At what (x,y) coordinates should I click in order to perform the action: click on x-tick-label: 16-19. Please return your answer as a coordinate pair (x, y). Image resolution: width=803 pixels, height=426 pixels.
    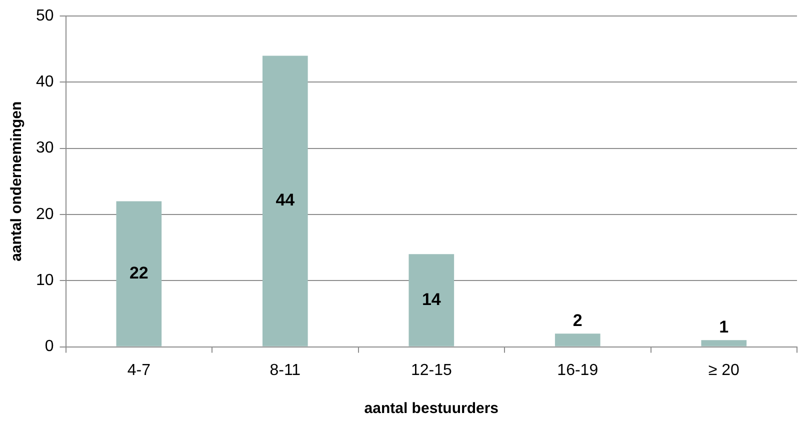
    Looking at the image, I should click on (577, 370).